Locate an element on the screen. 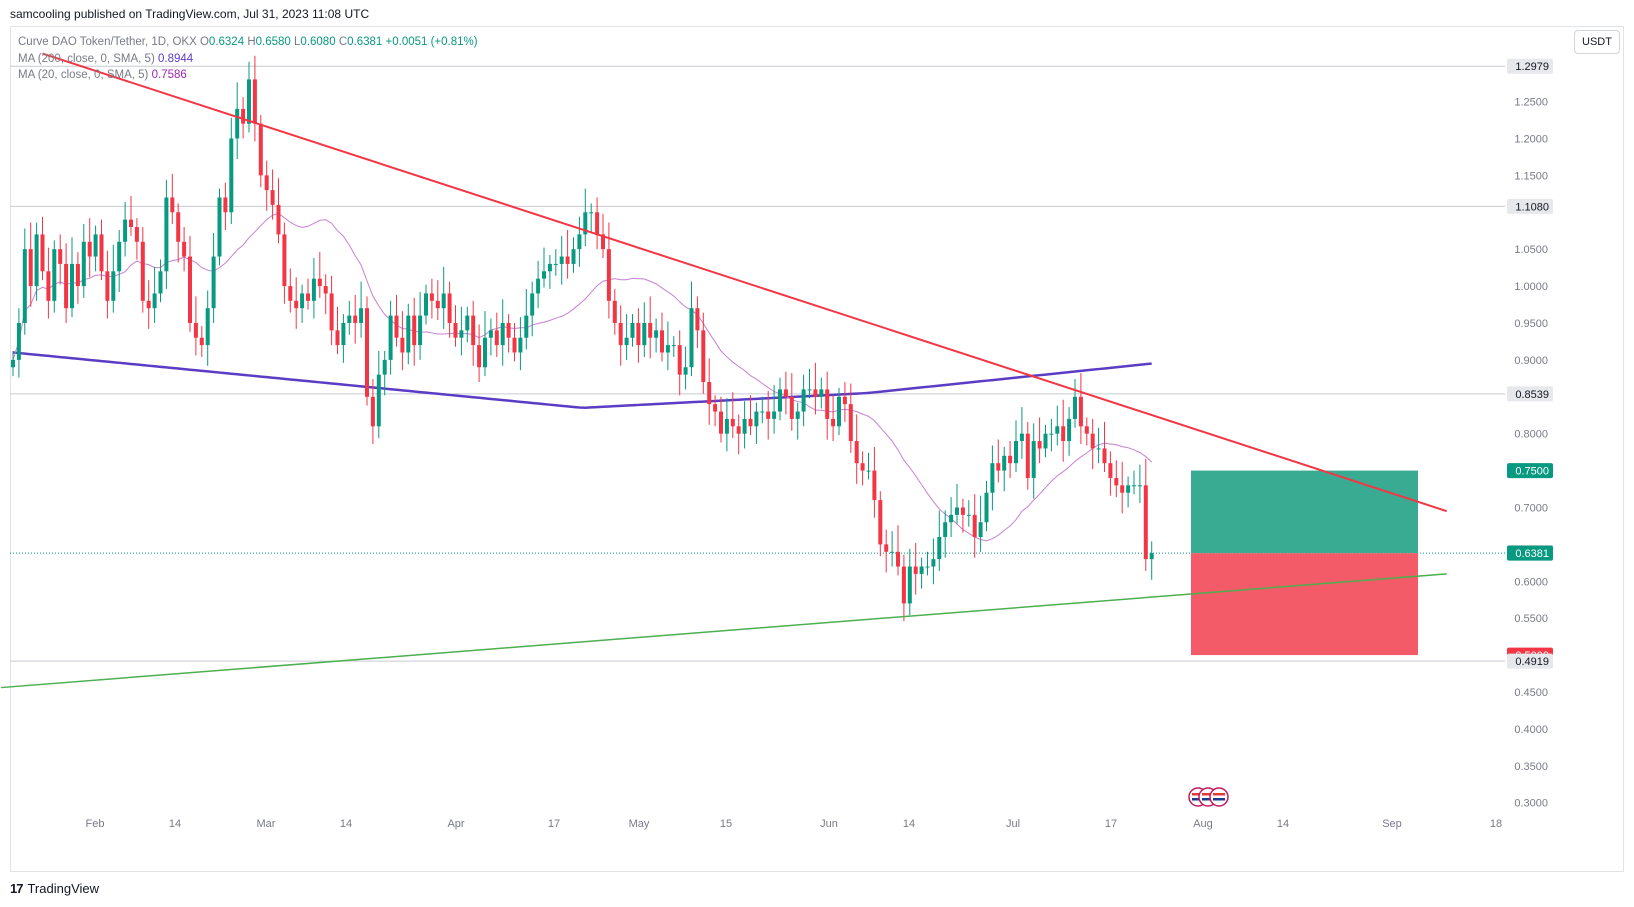 The width and height of the screenshot is (1634, 907). x-tick-label: Mar is located at coordinates (266, 824).